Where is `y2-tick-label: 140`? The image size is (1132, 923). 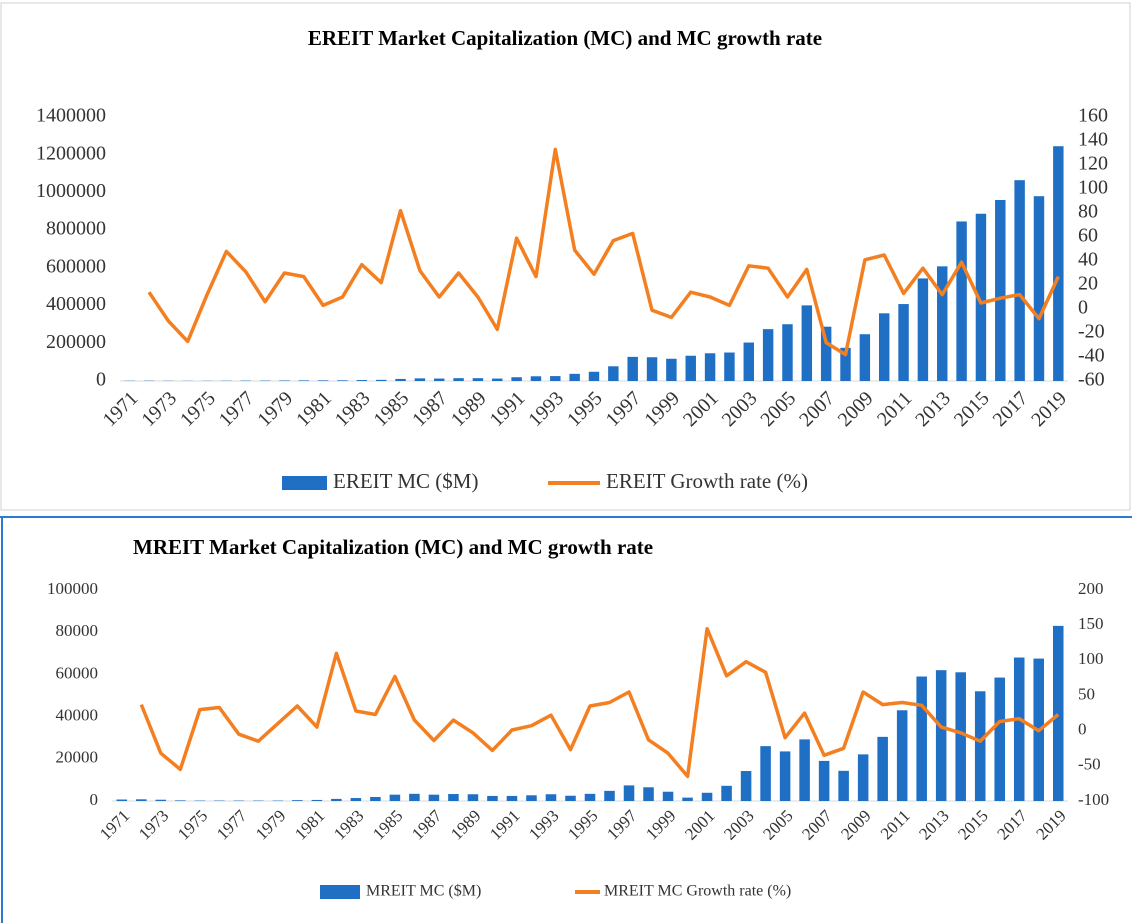
y2-tick-label: 140 is located at coordinates (1093, 140).